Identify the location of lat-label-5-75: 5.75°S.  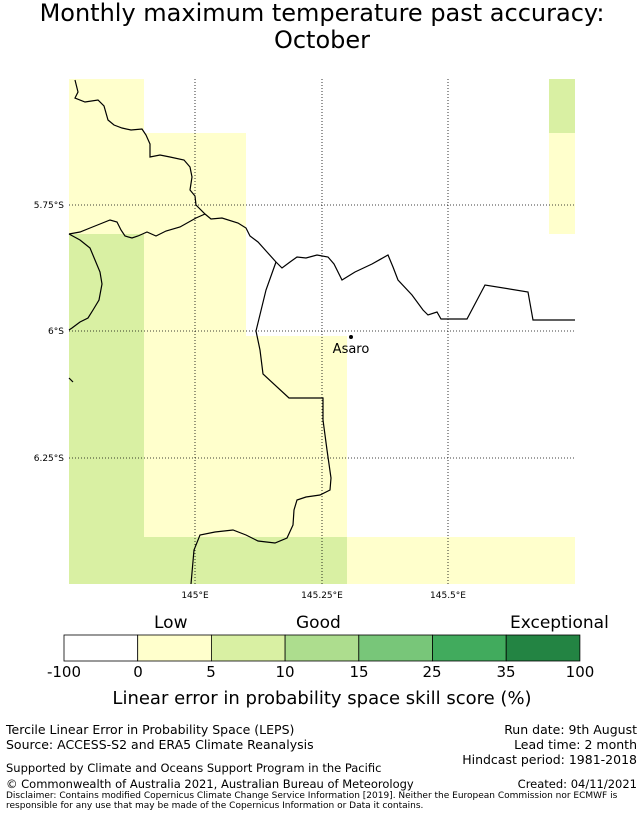
(49, 206).